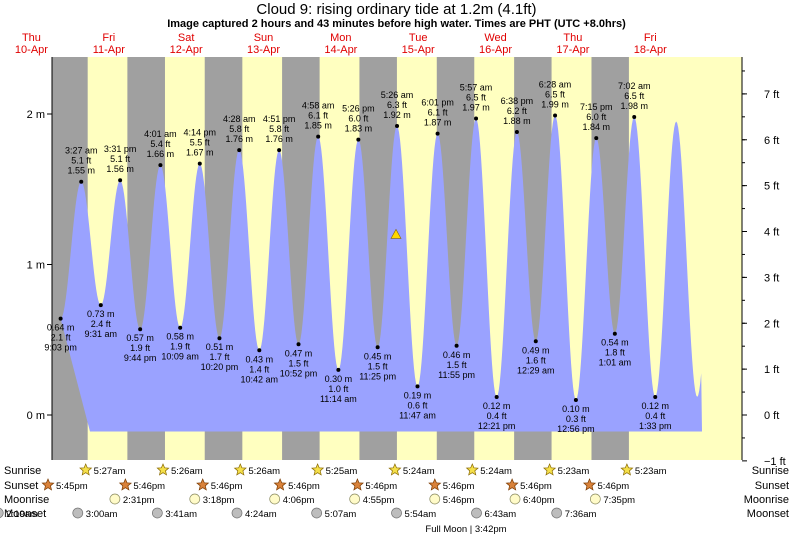 This screenshot has width=793, height=538. Describe the element at coordinates (81, 151) in the screenshot. I see `high-tide-time: 3:27 am` at that location.